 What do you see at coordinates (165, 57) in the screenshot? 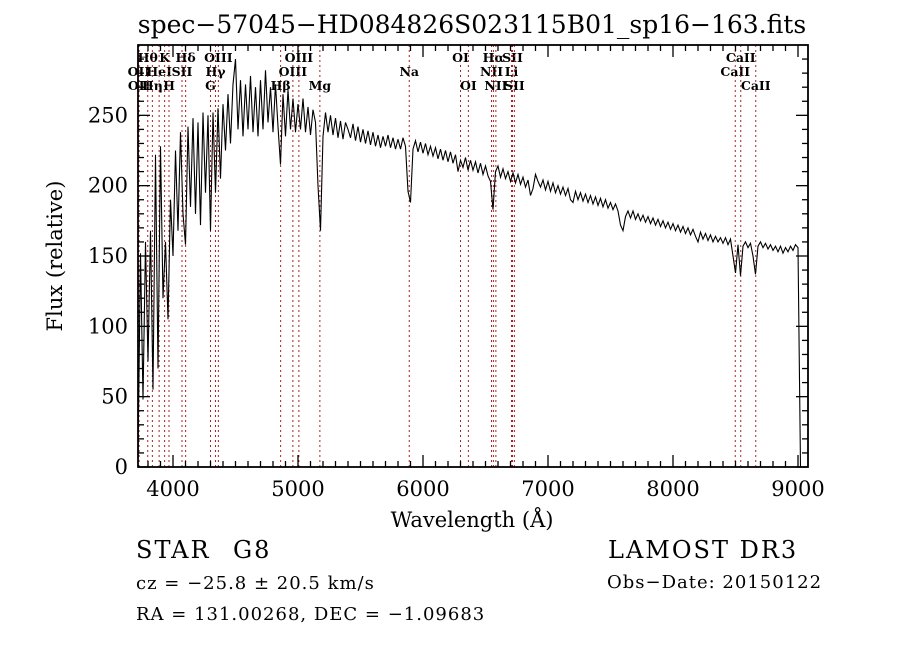
I see `spectral-line-label: K` at bounding box center [165, 57].